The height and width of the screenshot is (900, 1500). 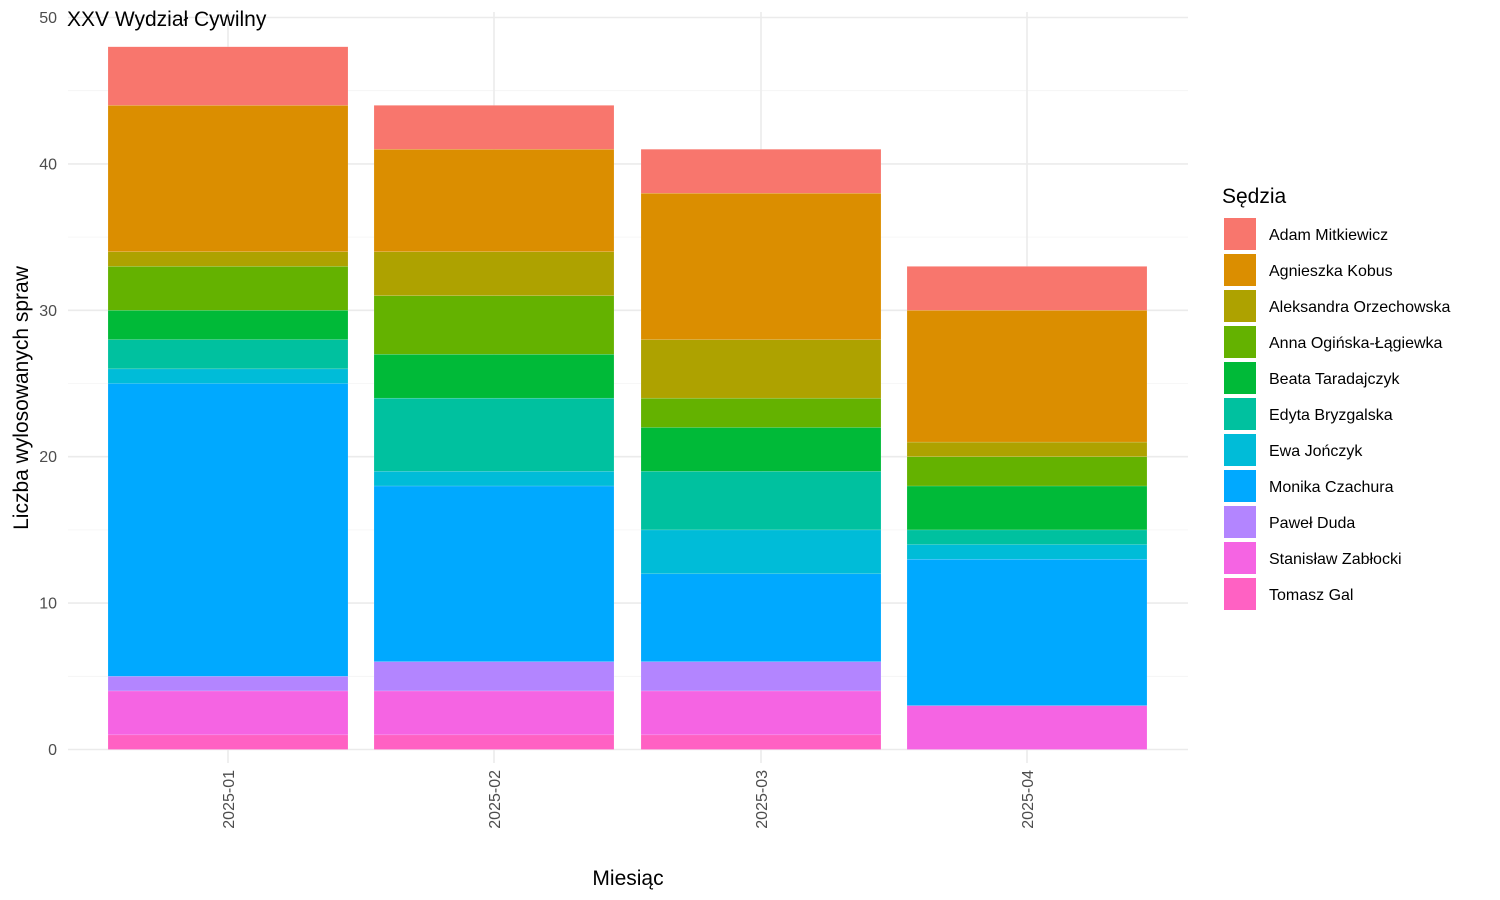 What do you see at coordinates (1311, 595) in the screenshot?
I see `legend-label: Tomasz Gal` at bounding box center [1311, 595].